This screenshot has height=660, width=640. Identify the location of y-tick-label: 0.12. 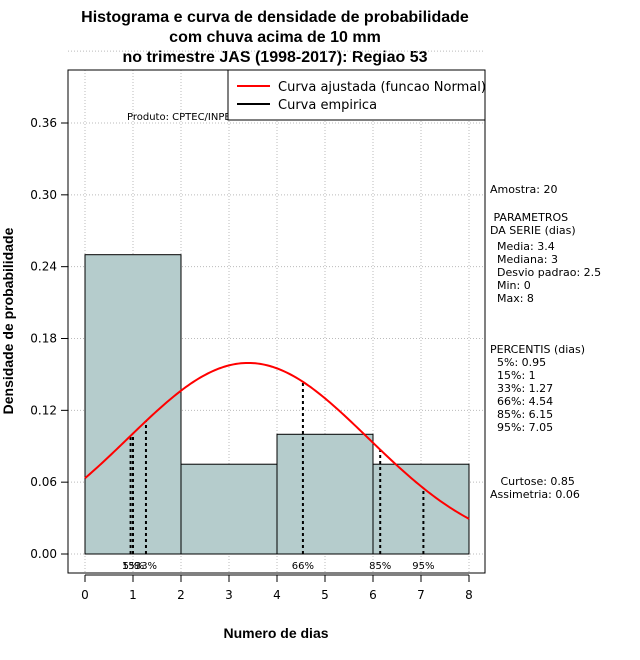
(43, 410).